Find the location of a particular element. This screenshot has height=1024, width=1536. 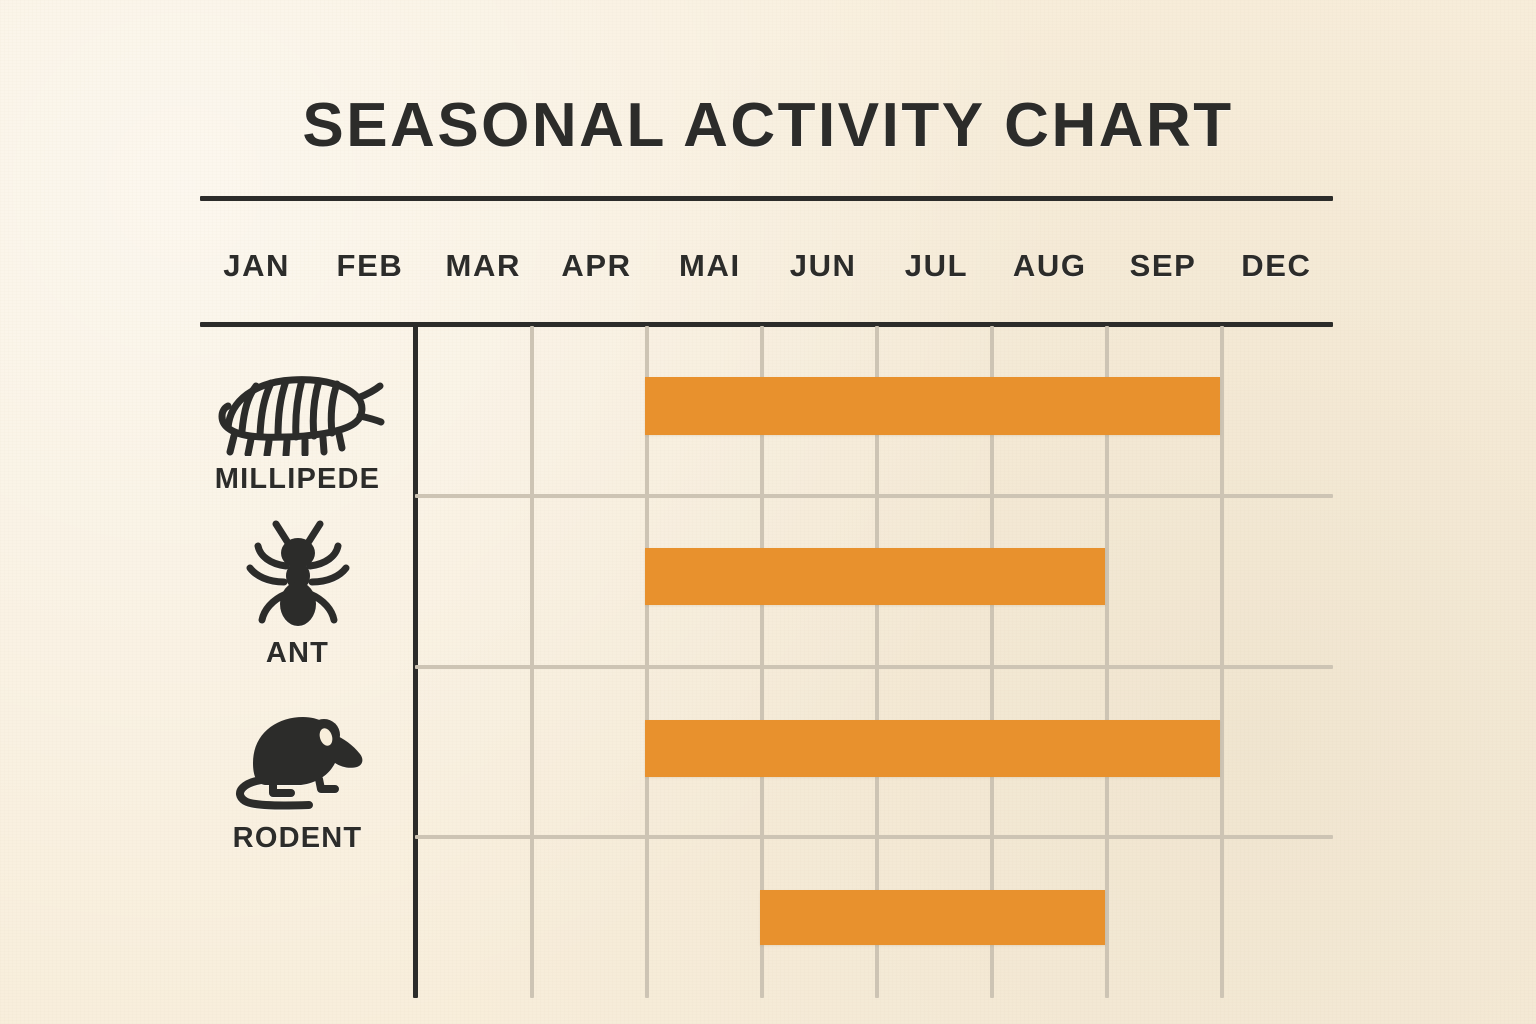

row-label-rodent: RODENT is located at coordinates (297, 780).